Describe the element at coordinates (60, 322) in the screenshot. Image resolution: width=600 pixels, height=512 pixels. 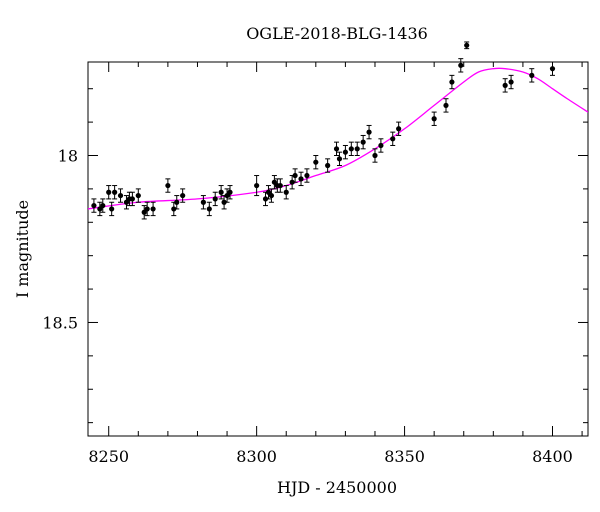
I see `y-tick-label: 18.5` at that location.